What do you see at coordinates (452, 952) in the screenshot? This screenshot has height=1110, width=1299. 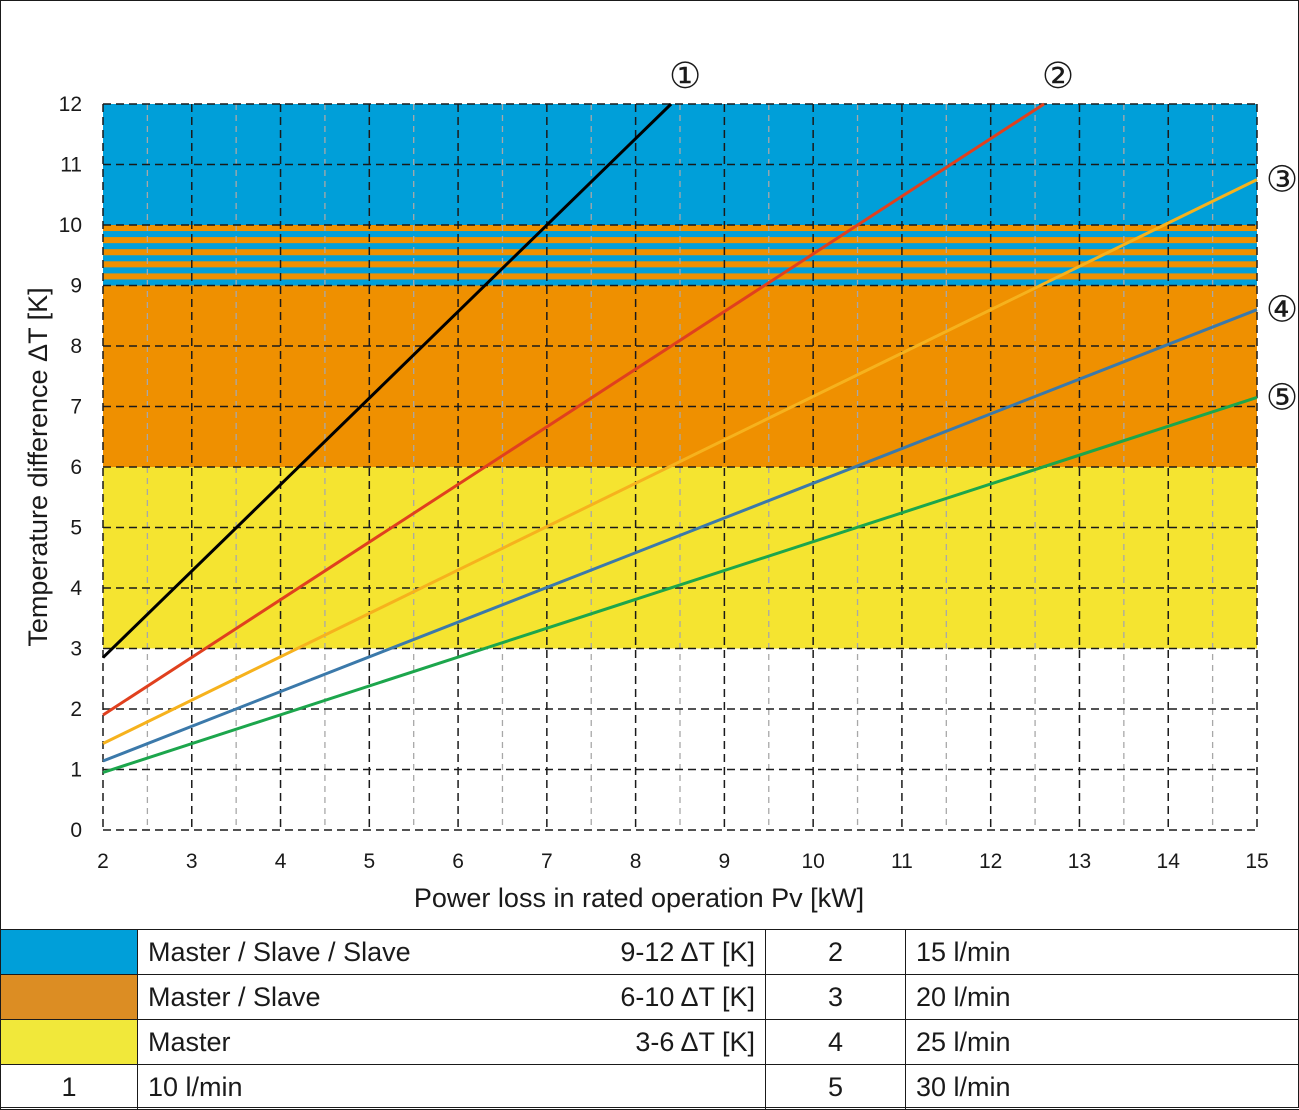 I see `zone-cell: Master / Slave / Slave 9-12 ΔT [K]` at bounding box center [452, 952].